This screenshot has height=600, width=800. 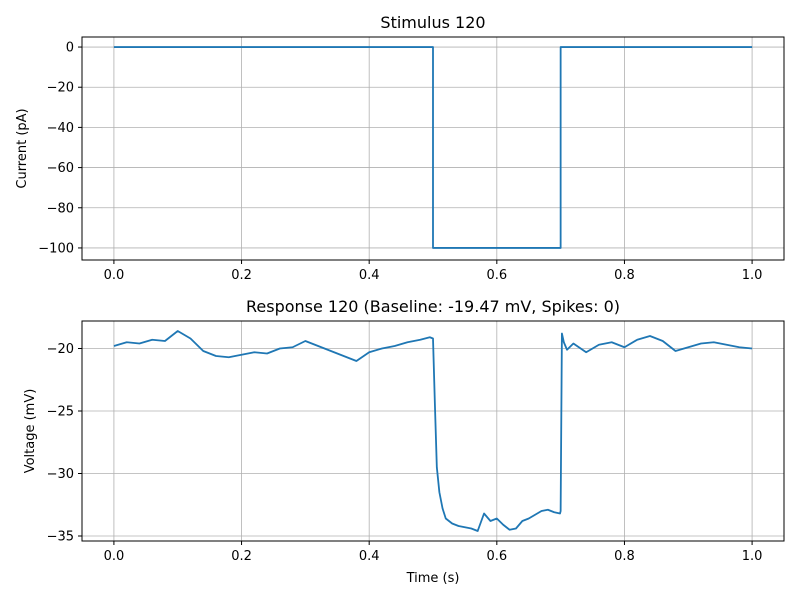 I want to click on response-ytick-label: −20, so click(x=60, y=349).